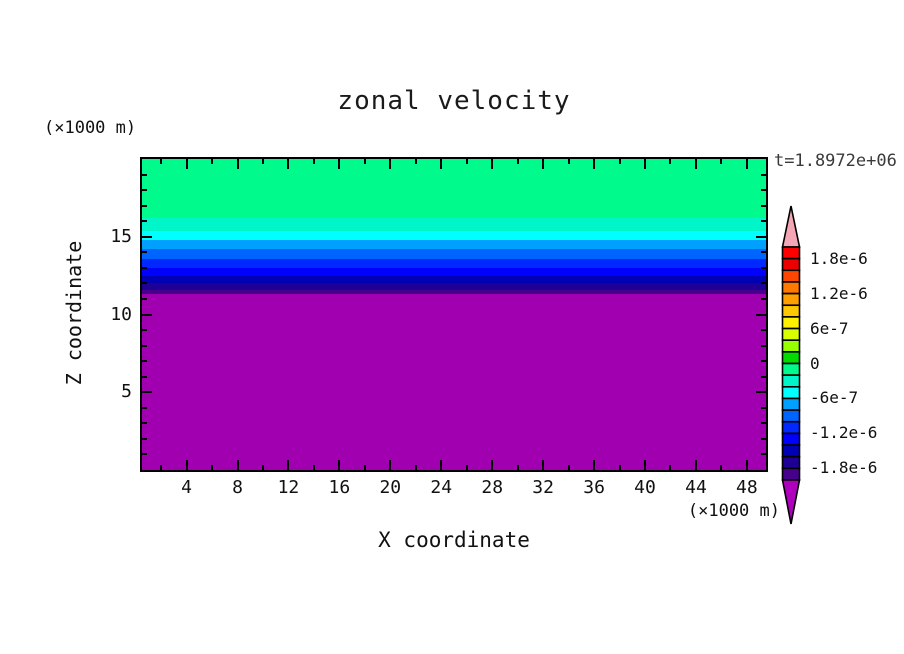  Describe the element at coordinates (441, 487) in the screenshot. I see `x-tick-label: 24` at that location.